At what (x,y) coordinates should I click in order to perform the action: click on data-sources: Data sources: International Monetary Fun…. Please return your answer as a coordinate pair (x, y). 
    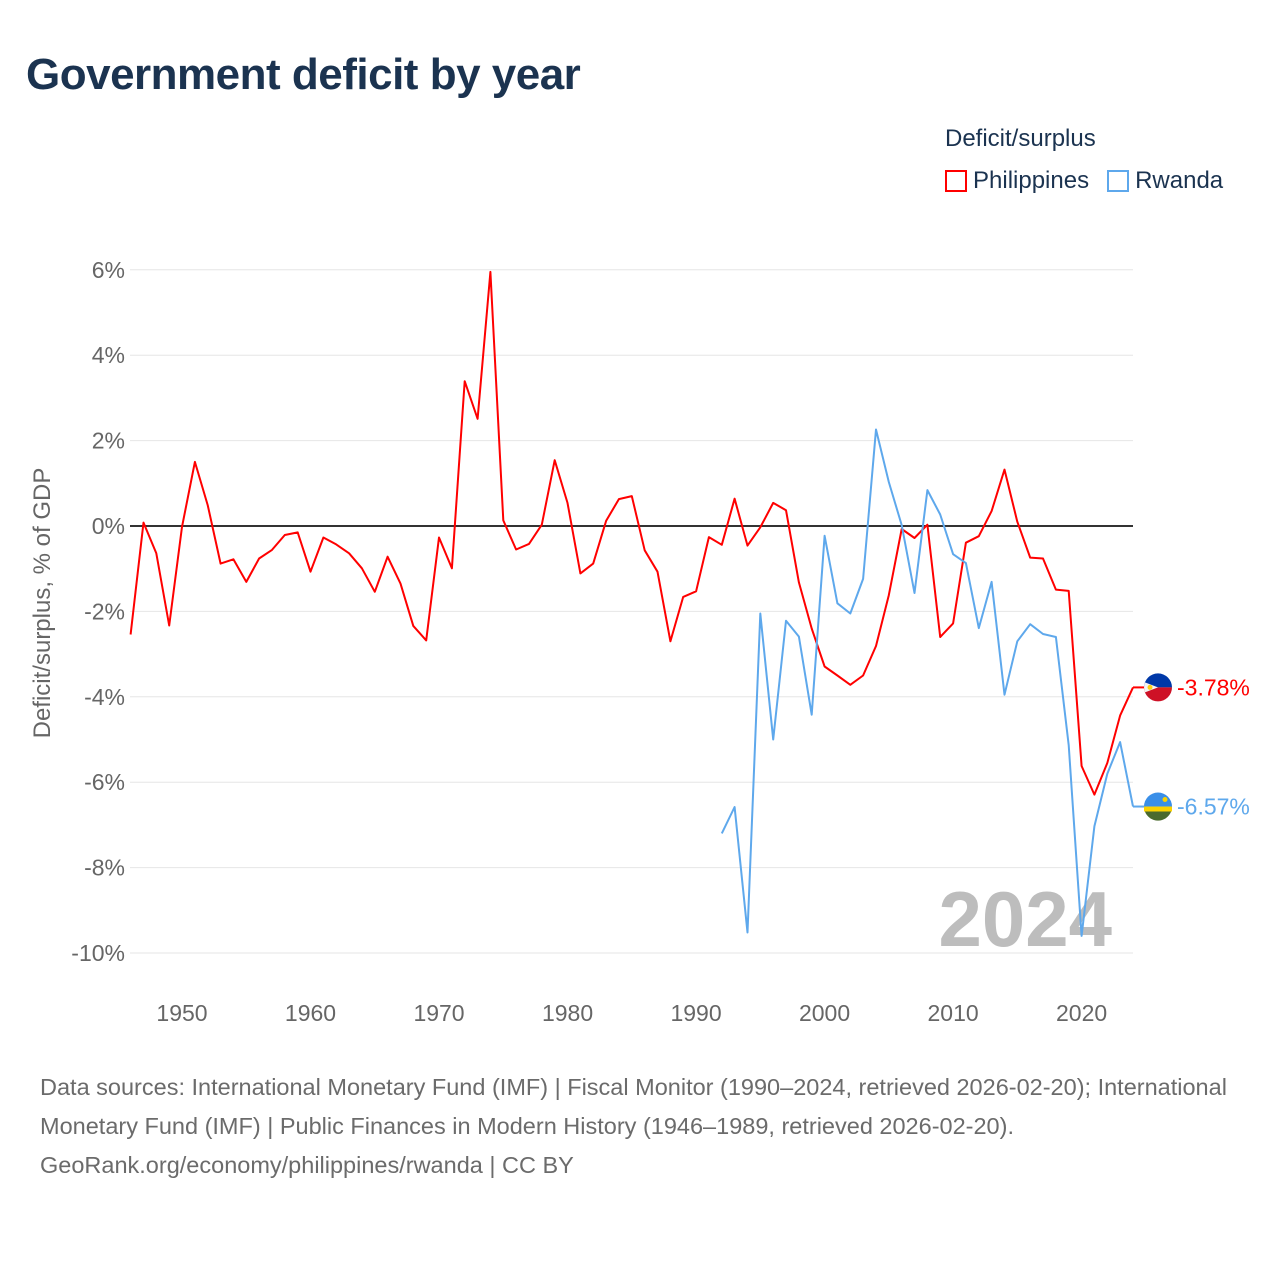
    Looking at the image, I should click on (633, 1106).